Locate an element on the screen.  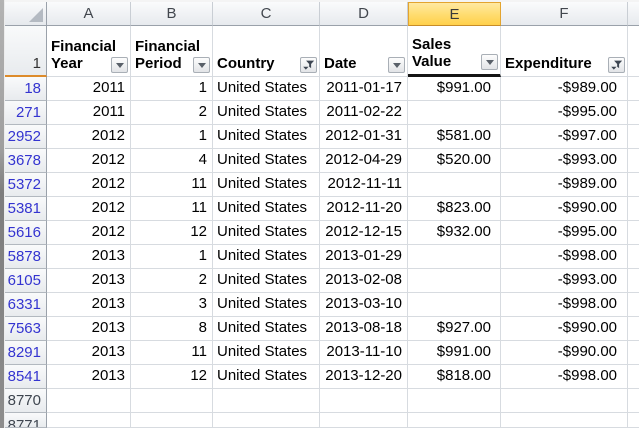
cell-date: 2013-03-10 is located at coordinates (364, 305).